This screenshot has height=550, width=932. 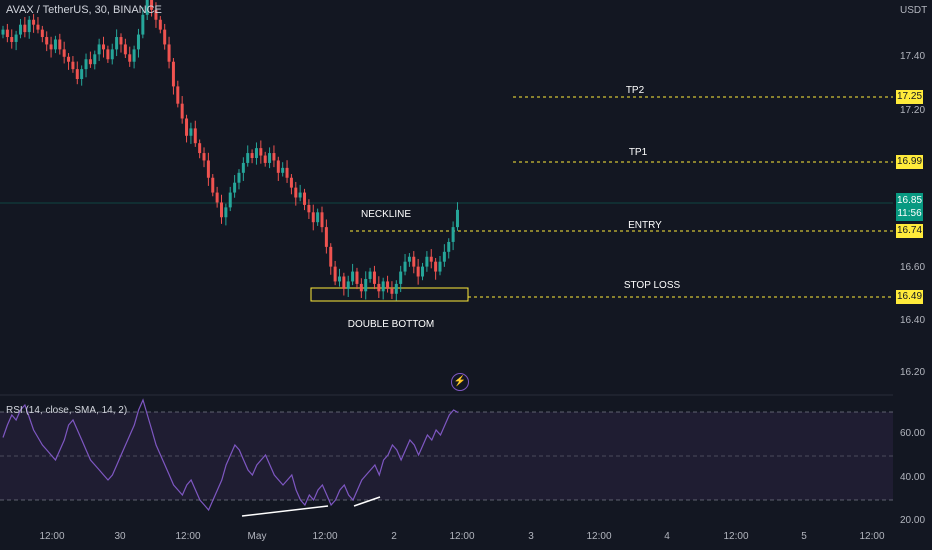 What do you see at coordinates (386, 214) in the screenshot?
I see `neckline-label: NECKLINE` at bounding box center [386, 214].